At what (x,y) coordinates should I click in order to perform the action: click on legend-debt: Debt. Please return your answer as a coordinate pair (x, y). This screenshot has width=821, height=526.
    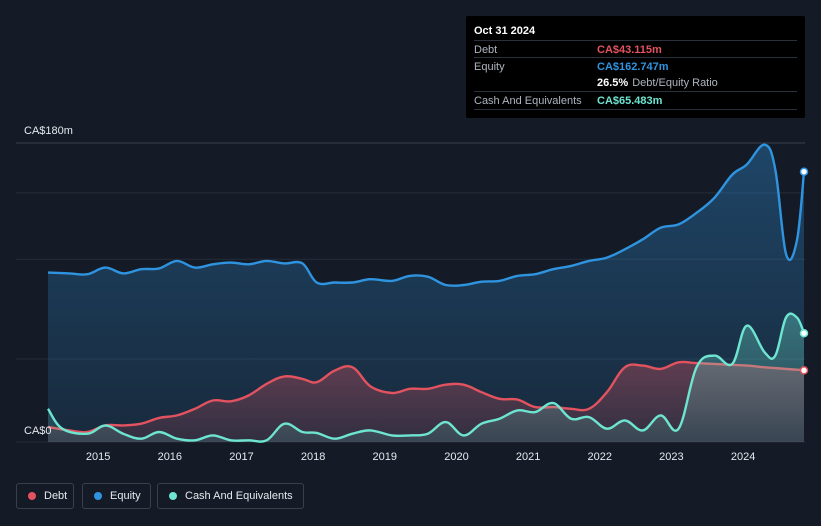
    Looking at the image, I should click on (45, 496).